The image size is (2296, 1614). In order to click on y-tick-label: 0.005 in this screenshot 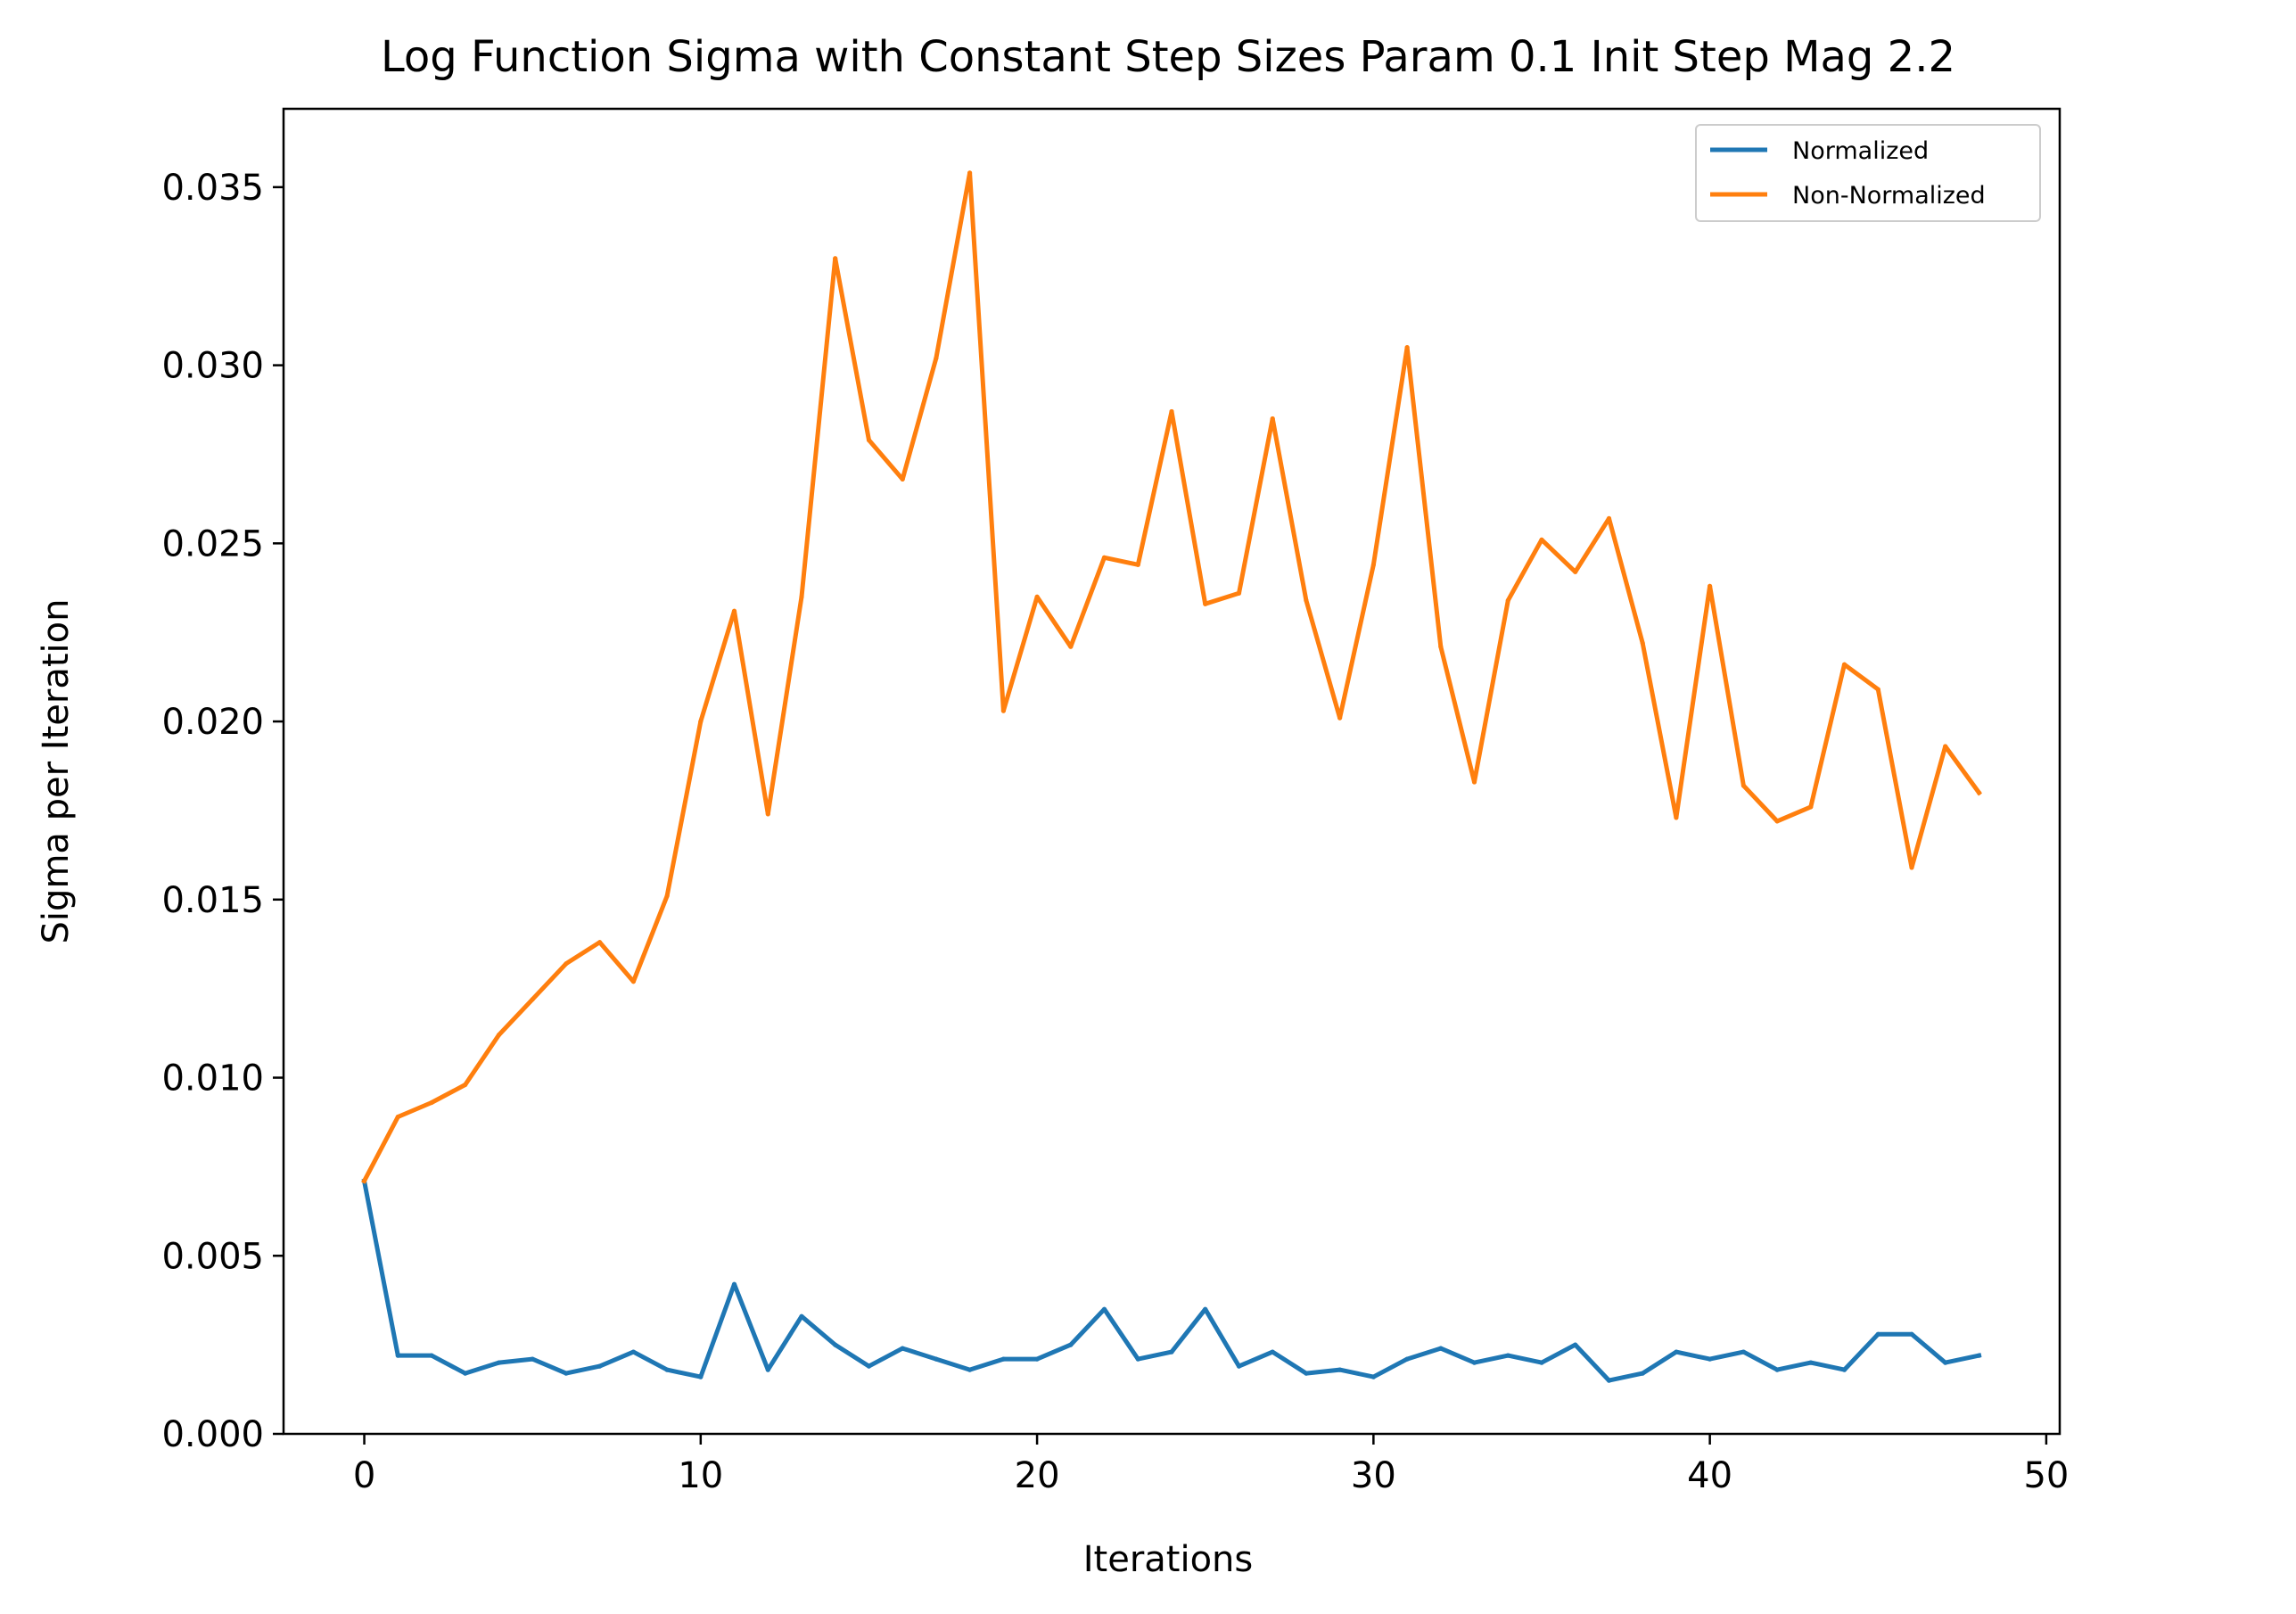, I will do `click(212, 1256)`.